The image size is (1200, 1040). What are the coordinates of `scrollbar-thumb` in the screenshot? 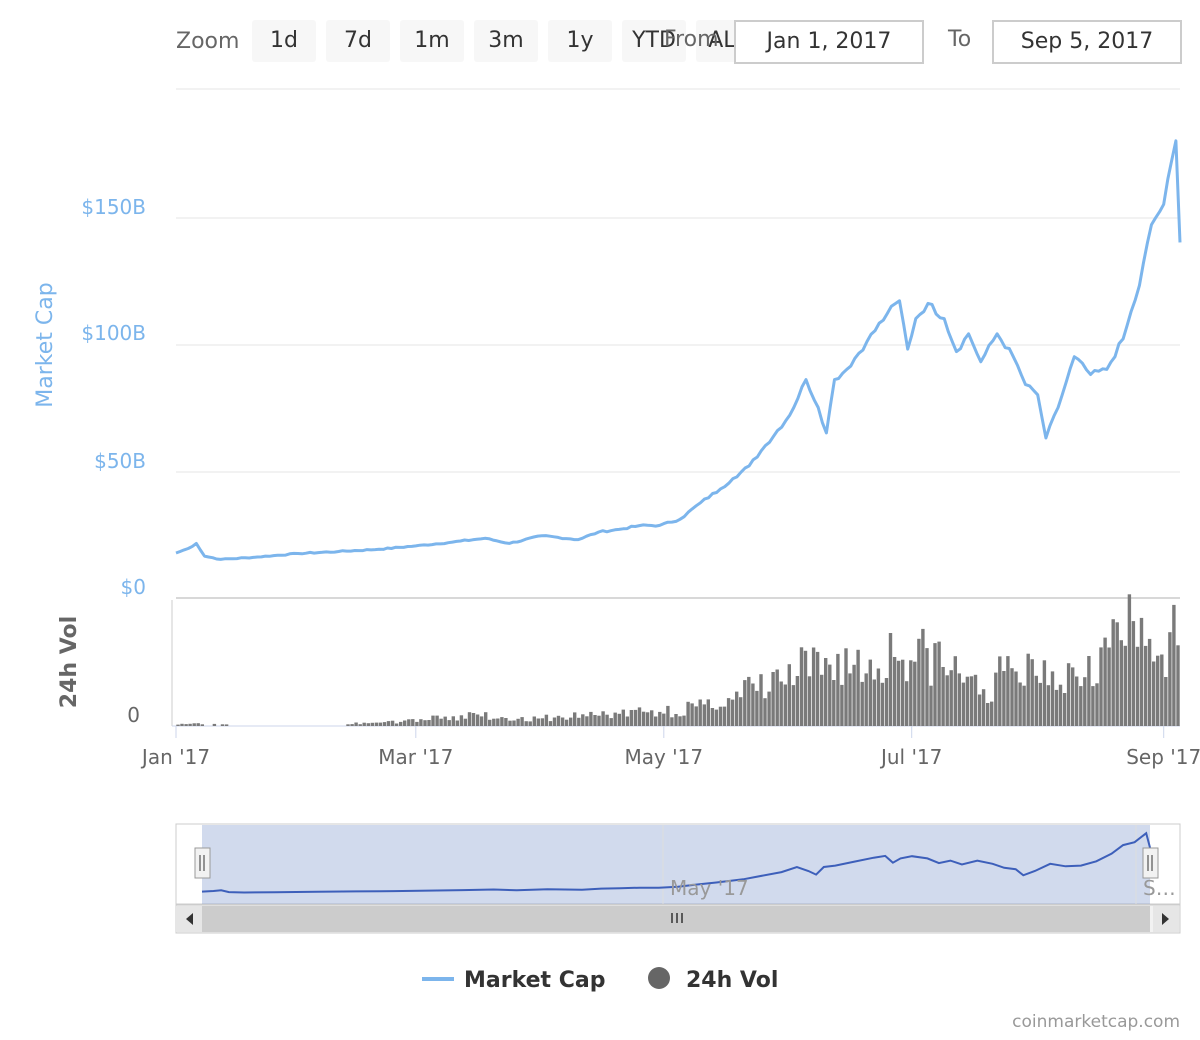 It's located at (676, 919).